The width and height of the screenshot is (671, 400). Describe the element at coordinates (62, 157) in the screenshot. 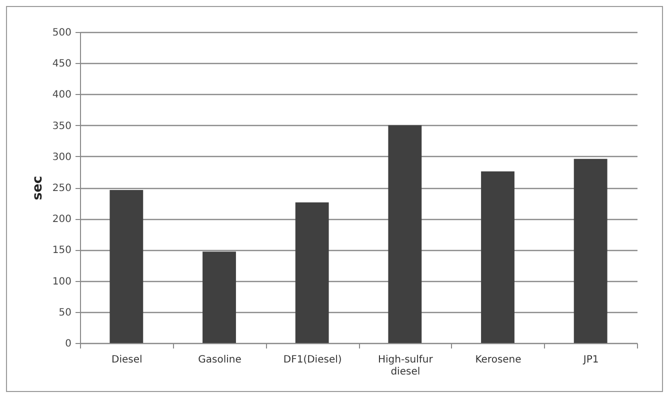

I see `y-tick-label: 300` at that location.